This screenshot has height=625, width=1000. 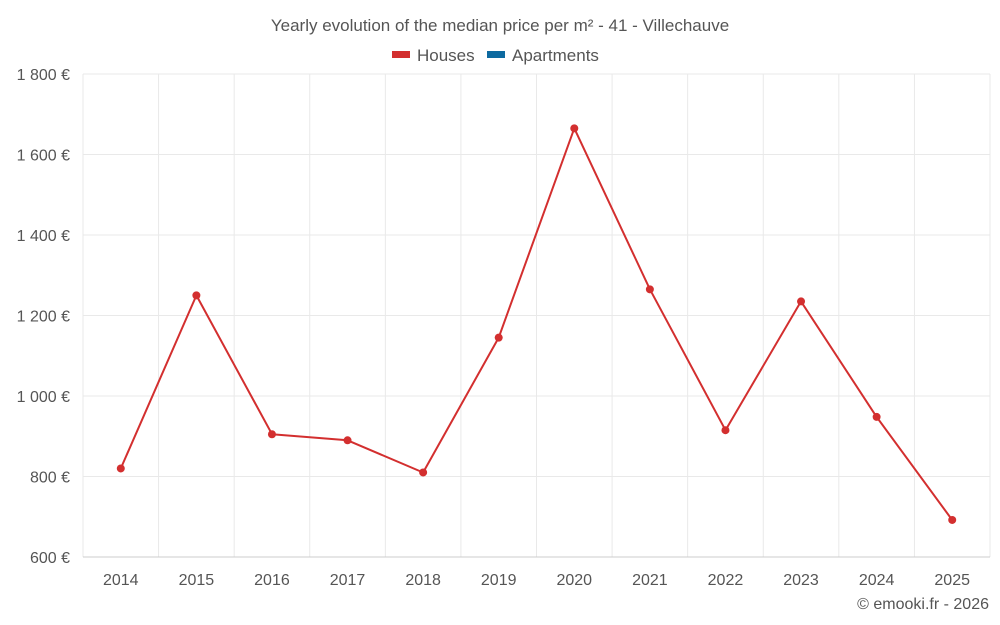 I want to click on y-tick-label: 1 000 €, so click(x=43, y=397).